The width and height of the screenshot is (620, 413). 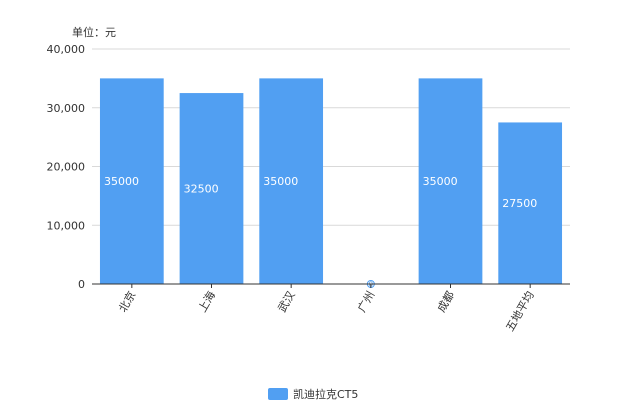 I want to click on y-tick-label: 30,000, so click(x=66, y=108).